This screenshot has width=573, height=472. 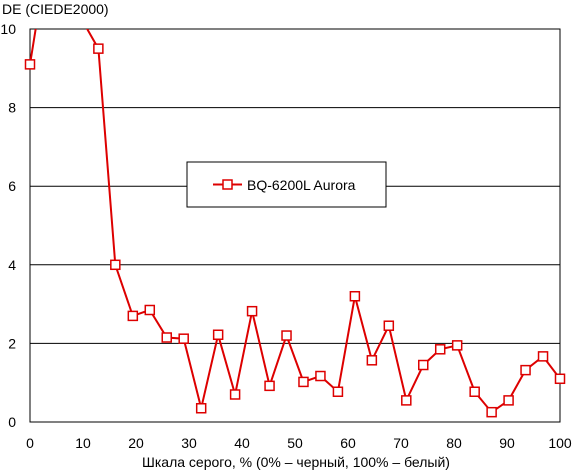 What do you see at coordinates (401, 443) in the screenshot?
I see `x-tick-label: 70` at bounding box center [401, 443].